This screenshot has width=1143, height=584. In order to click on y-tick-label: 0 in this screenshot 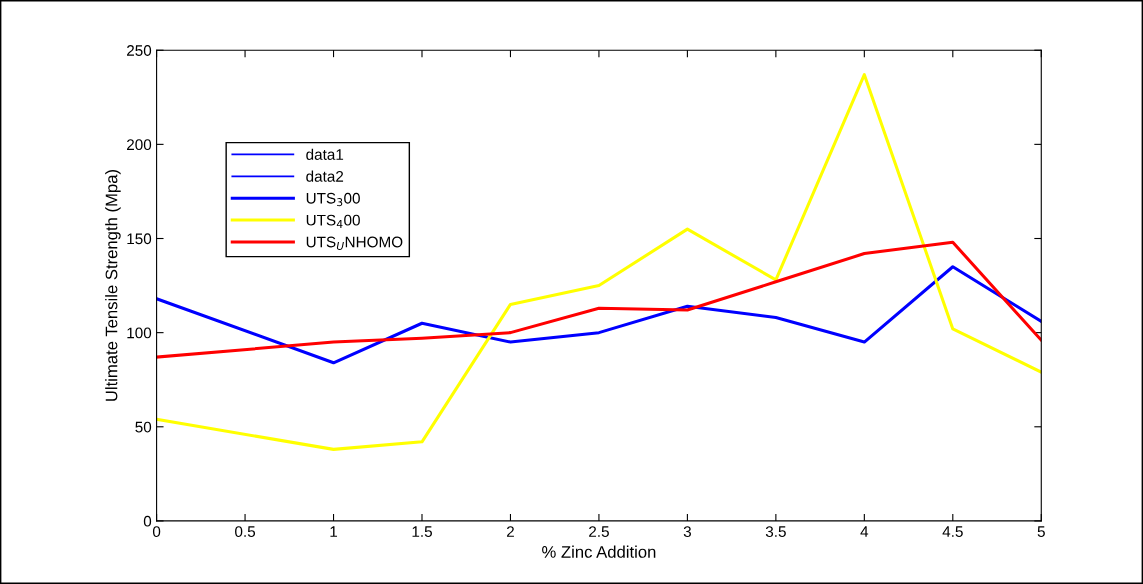, I will do `click(147, 521)`.